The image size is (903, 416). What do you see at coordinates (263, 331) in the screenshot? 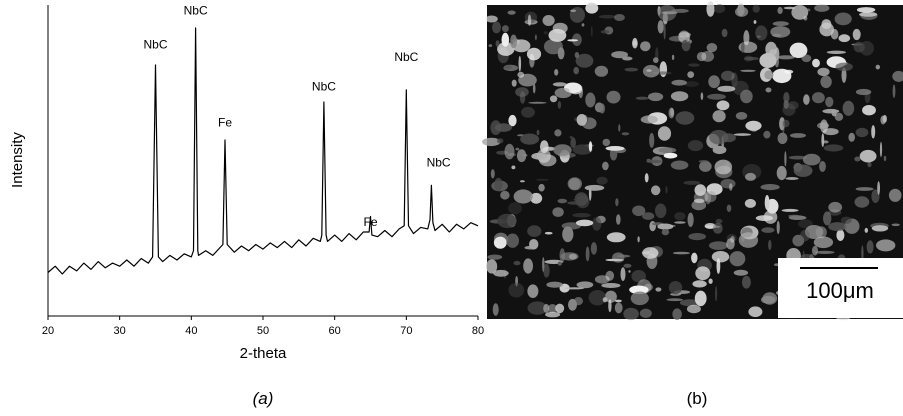
I see `x-tick-label: 50` at bounding box center [263, 331].